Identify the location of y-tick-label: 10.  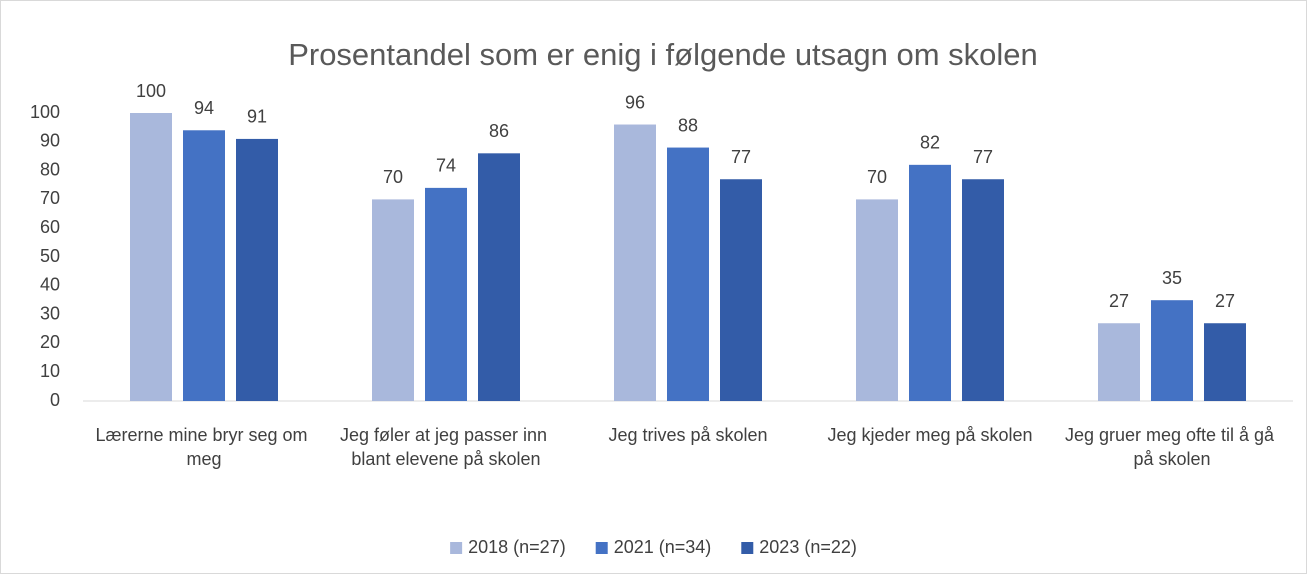
(50, 371).